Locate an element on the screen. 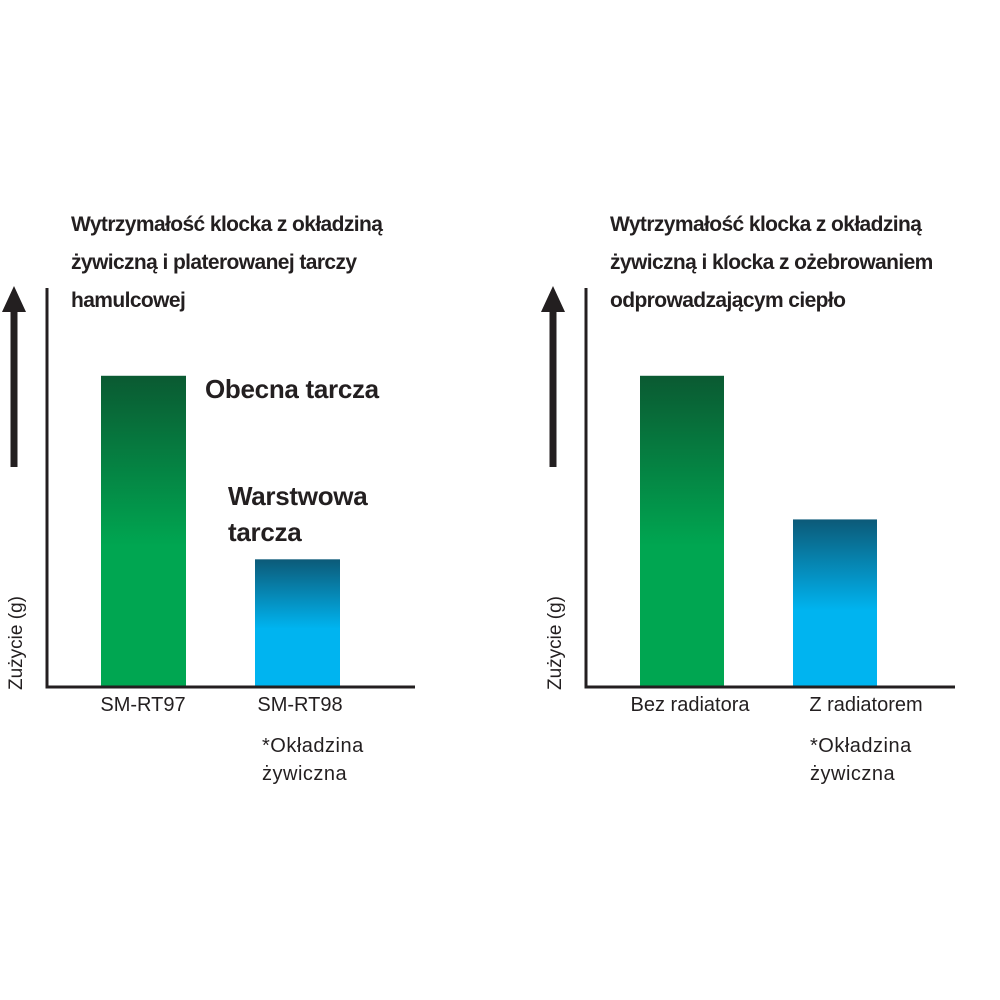 This screenshot has width=1000, height=1000. chart-title: żywiczną i klocka z ożebrowaniem is located at coordinates (771, 262).